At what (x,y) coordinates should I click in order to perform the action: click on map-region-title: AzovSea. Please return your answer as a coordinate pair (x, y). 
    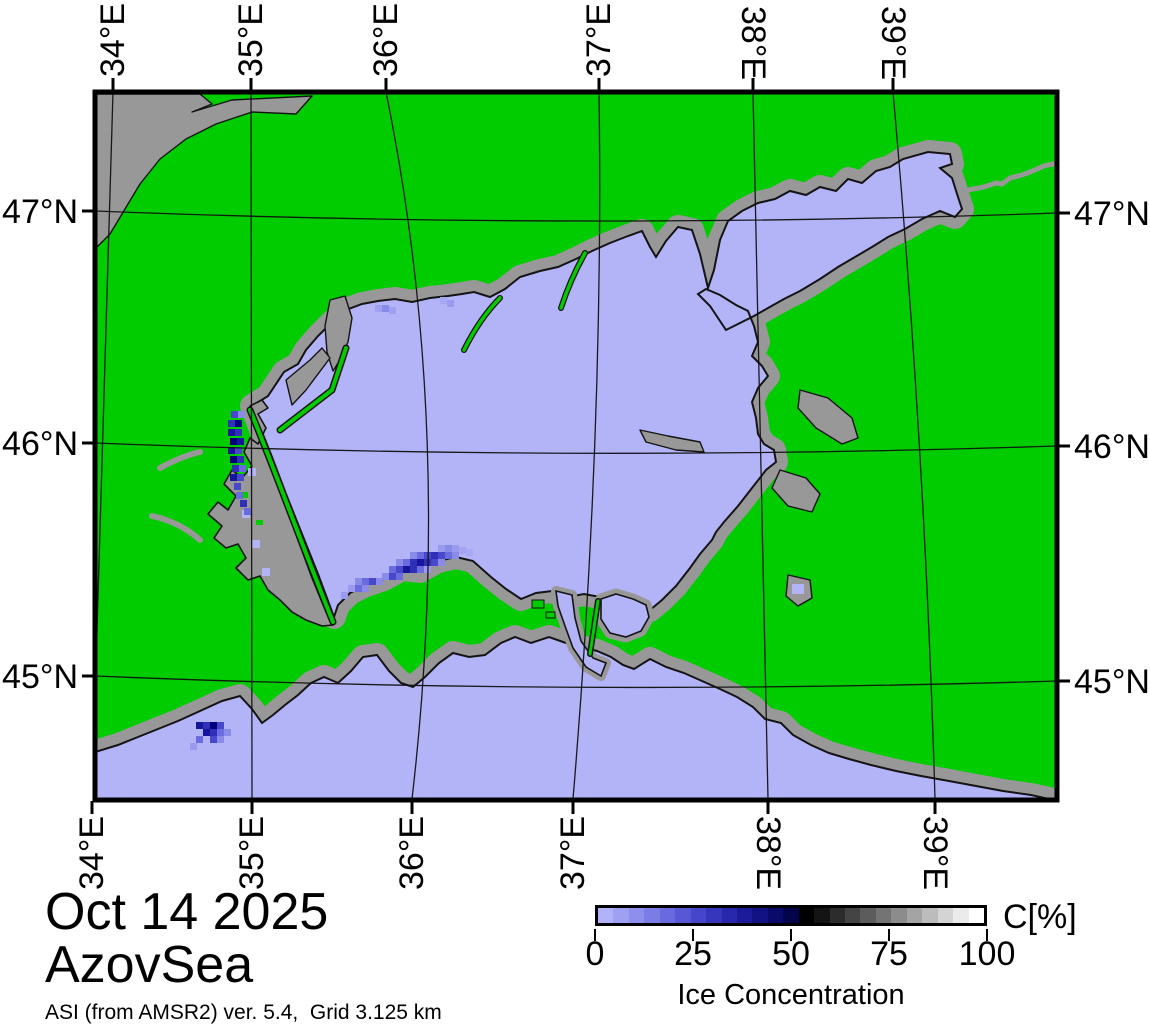
    Looking at the image, I should click on (149, 965).